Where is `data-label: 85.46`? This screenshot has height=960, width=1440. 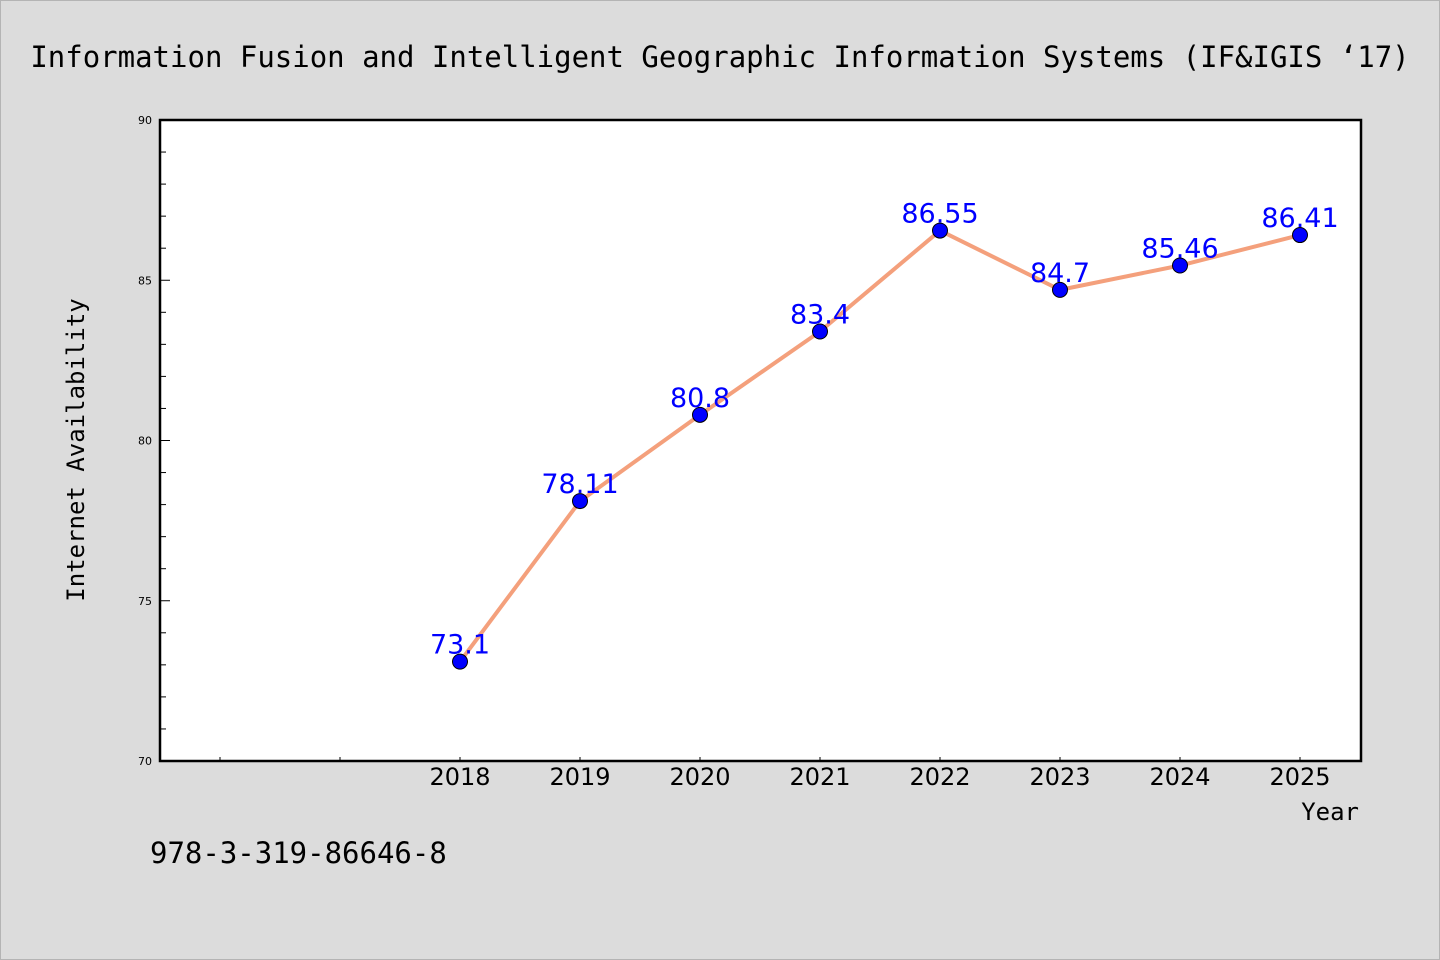 data-label: 85.46 is located at coordinates (1179, 249).